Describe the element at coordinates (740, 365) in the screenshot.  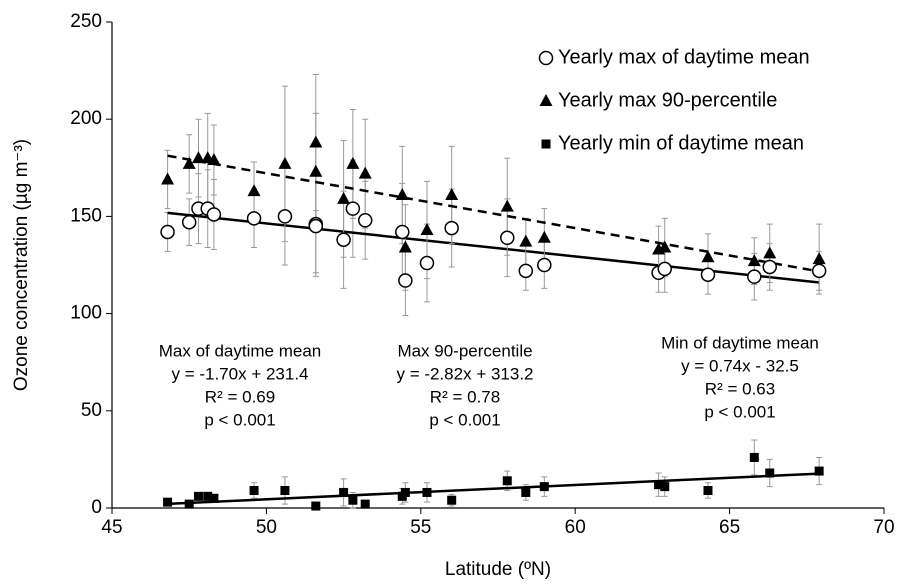
I see `annotation: y = 0.74x - 32.5` at that location.